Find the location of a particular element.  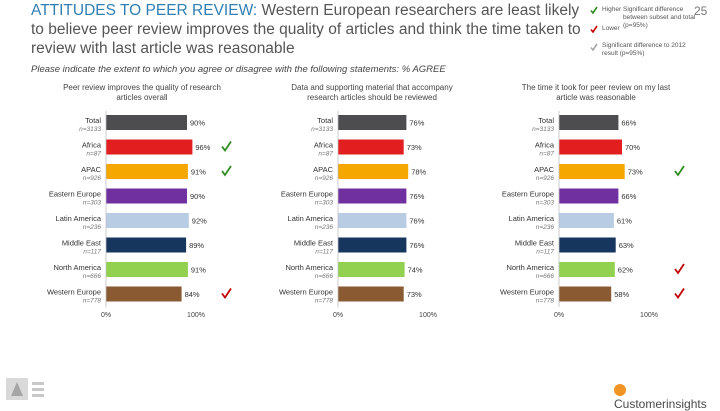

brand-name: Customerinsights is located at coordinates (660, 404).